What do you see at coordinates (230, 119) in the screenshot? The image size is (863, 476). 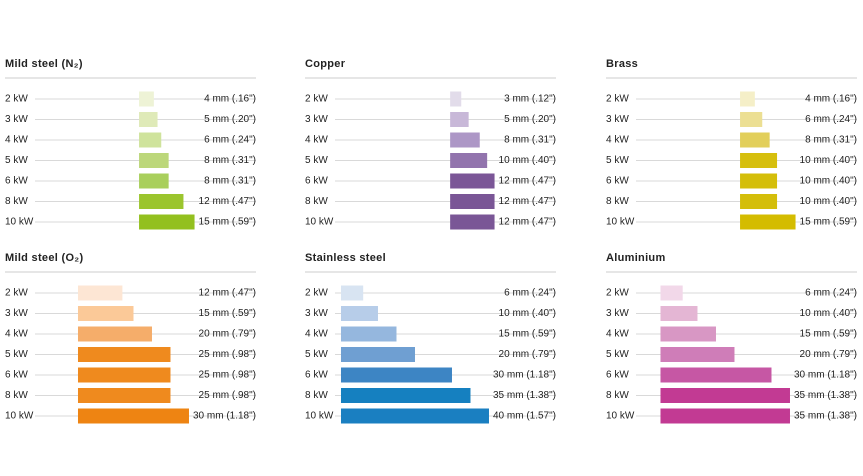 I see `value-label: 5 mm (.20")` at bounding box center [230, 119].